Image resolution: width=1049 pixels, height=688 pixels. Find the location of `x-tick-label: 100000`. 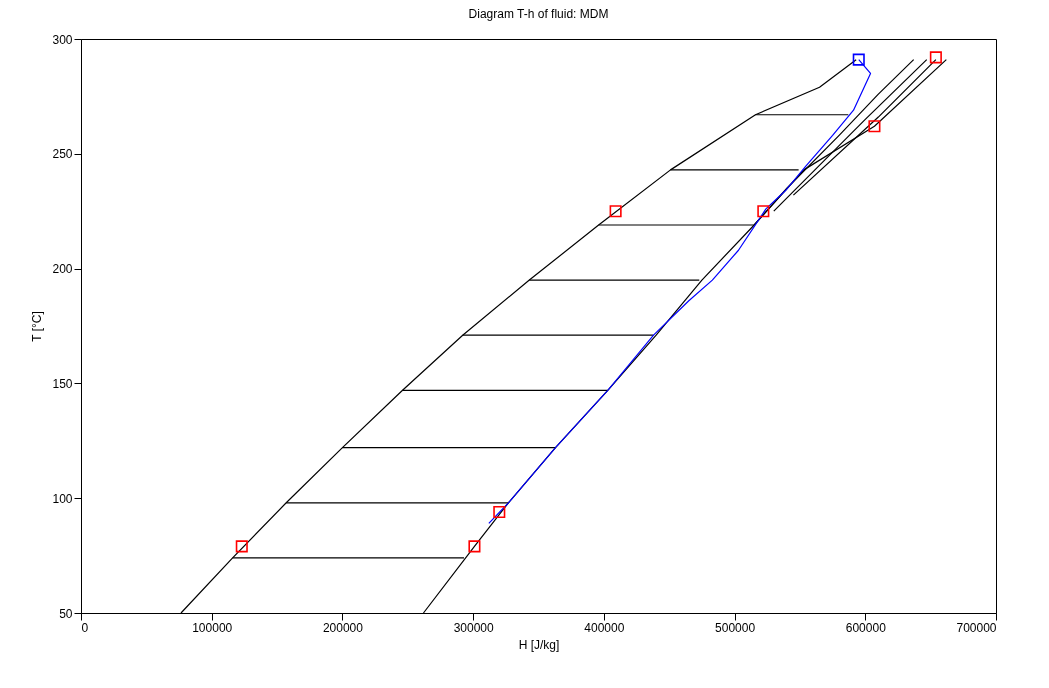

x-tick-label: 100000 is located at coordinates (212, 627).